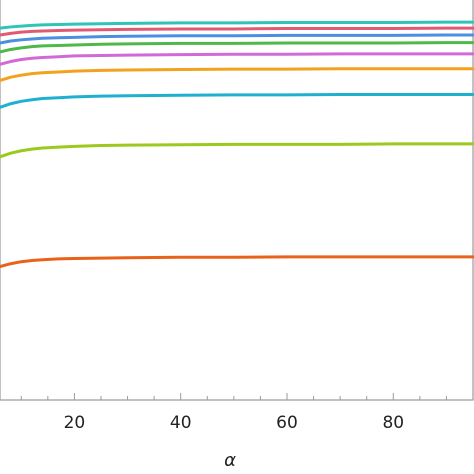  What do you see at coordinates (230, 460) in the screenshot?
I see `x-axis-label: α` at bounding box center [230, 460].